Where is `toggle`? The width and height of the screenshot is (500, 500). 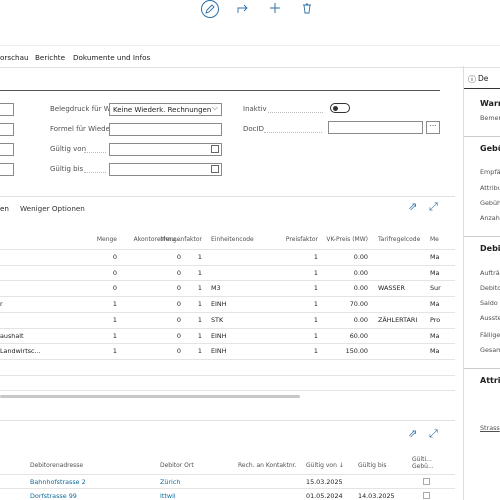
toggle is located at coordinates (340, 108).